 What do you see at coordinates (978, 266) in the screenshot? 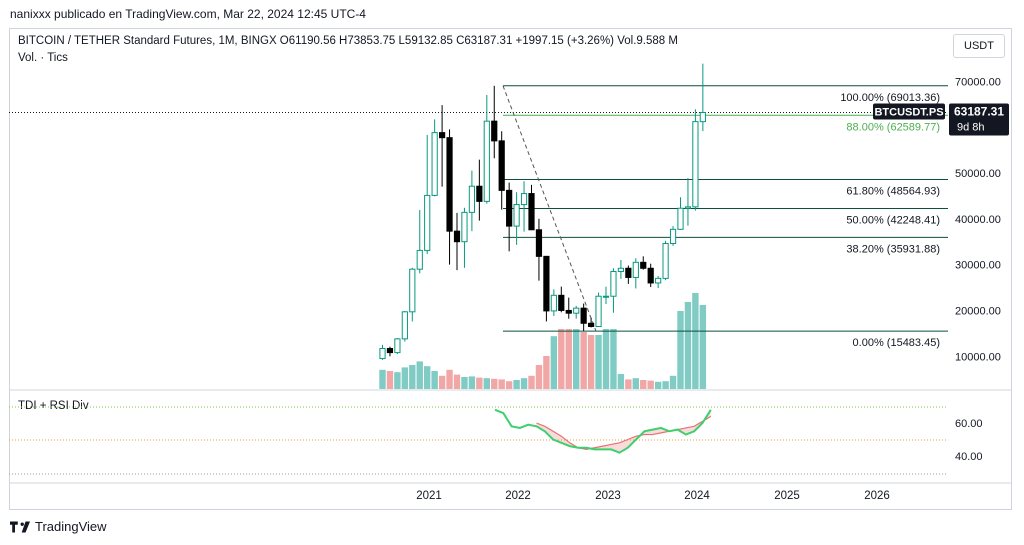
I see `y-tick-label: 30000.00` at bounding box center [978, 266].